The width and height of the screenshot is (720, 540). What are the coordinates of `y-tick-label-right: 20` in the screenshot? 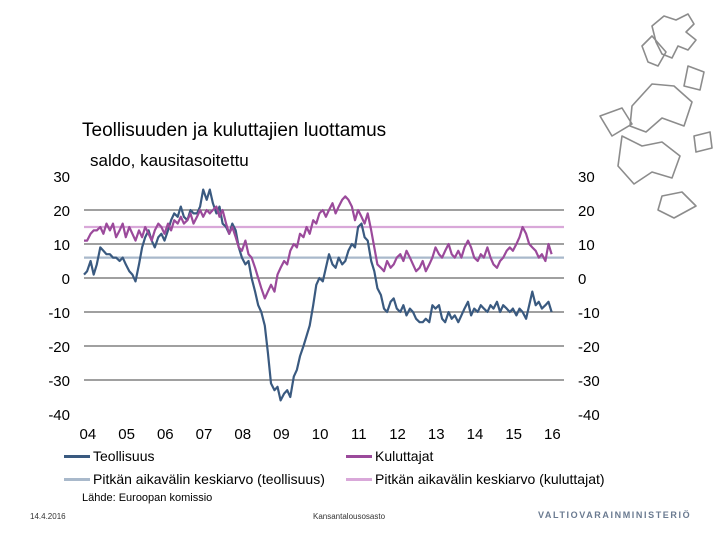 It's located at (586, 211).